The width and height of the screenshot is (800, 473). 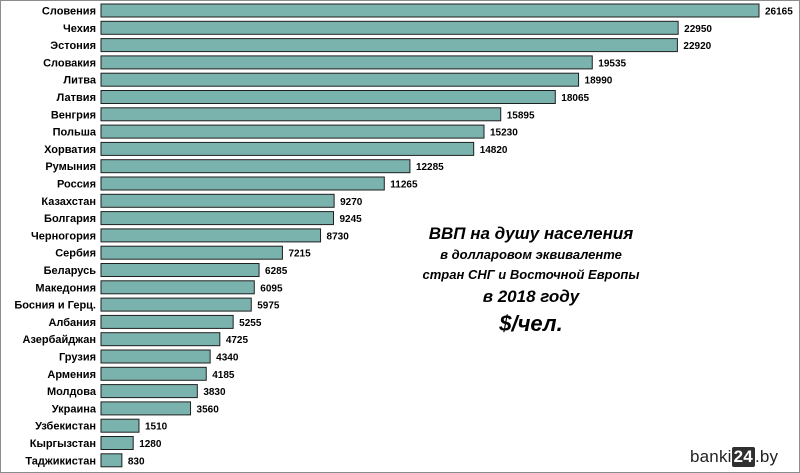 I want to click on category-label-0: Словения, so click(x=69, y=12).